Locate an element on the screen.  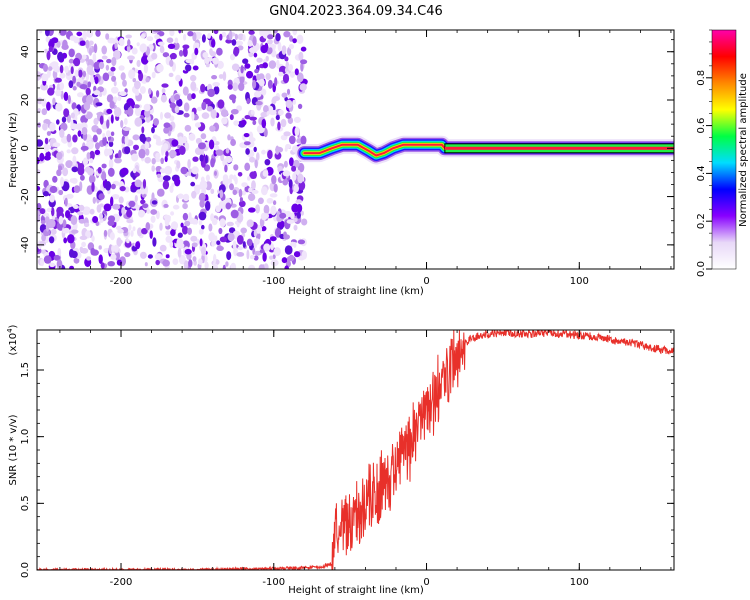
x-tick-label: 0 is located at coordinates (426, 582).